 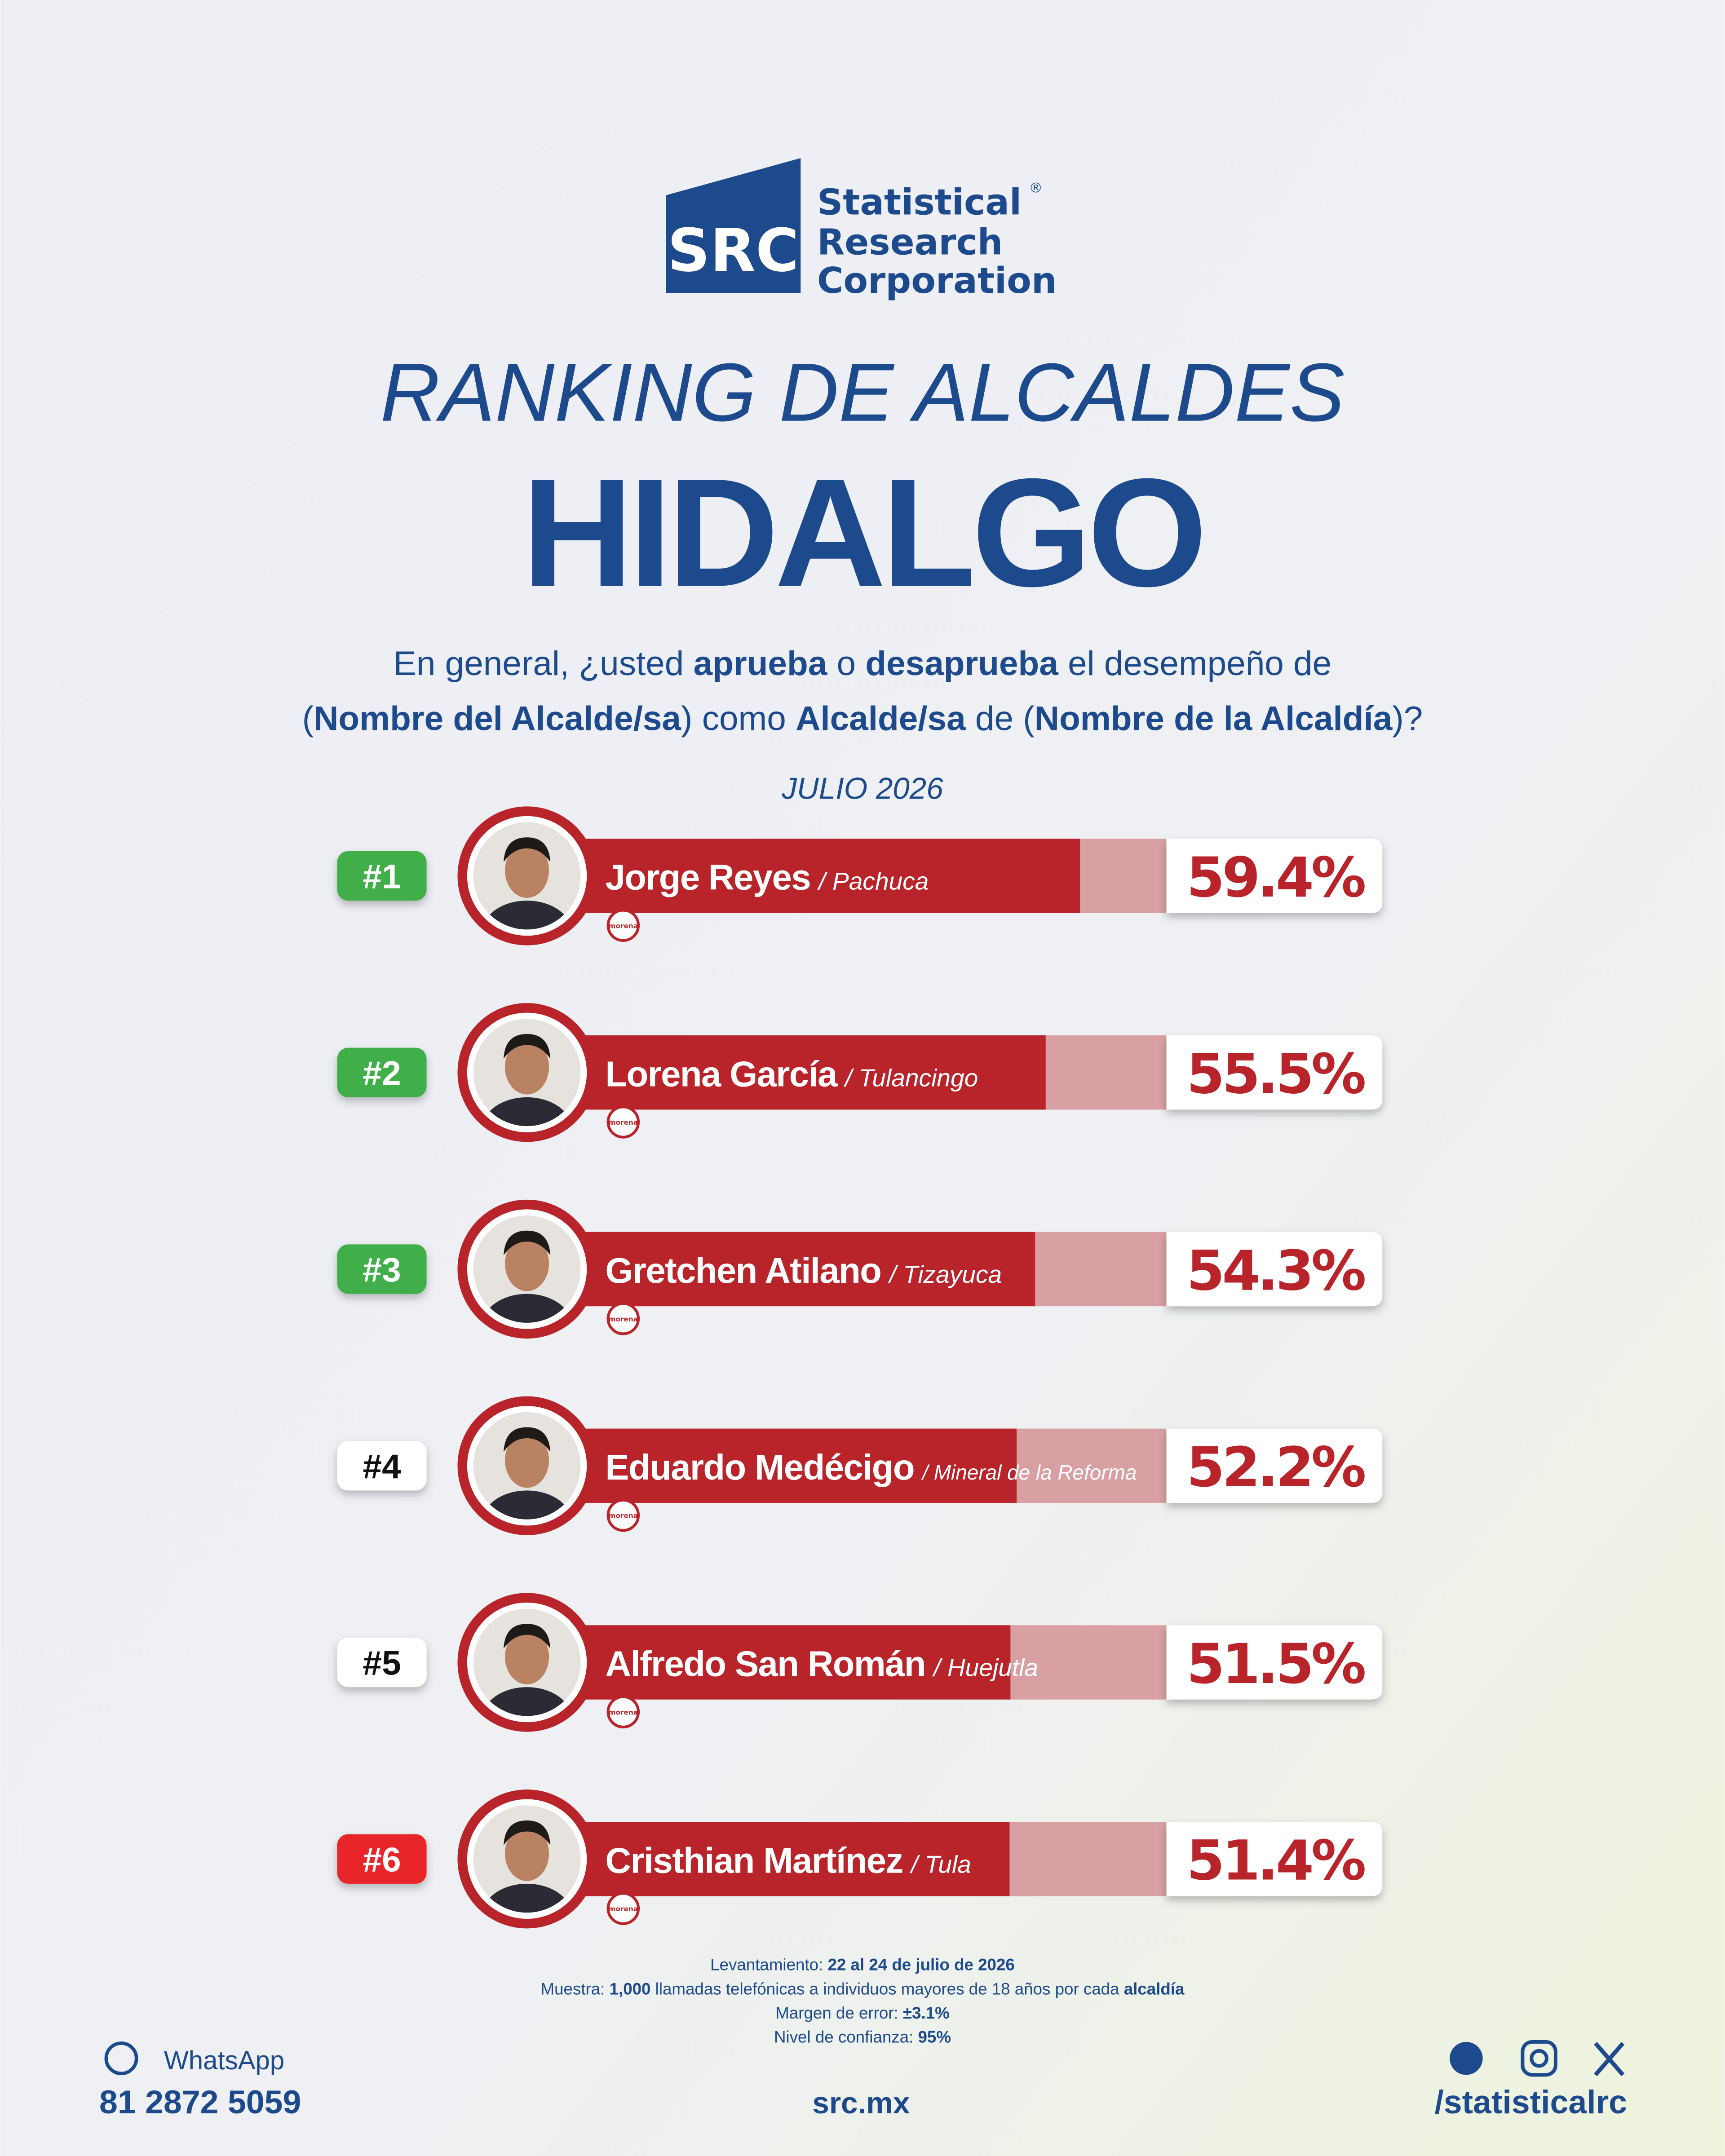 I want to click on municipality: / Tulancingo, so click(x=910, y=1077).